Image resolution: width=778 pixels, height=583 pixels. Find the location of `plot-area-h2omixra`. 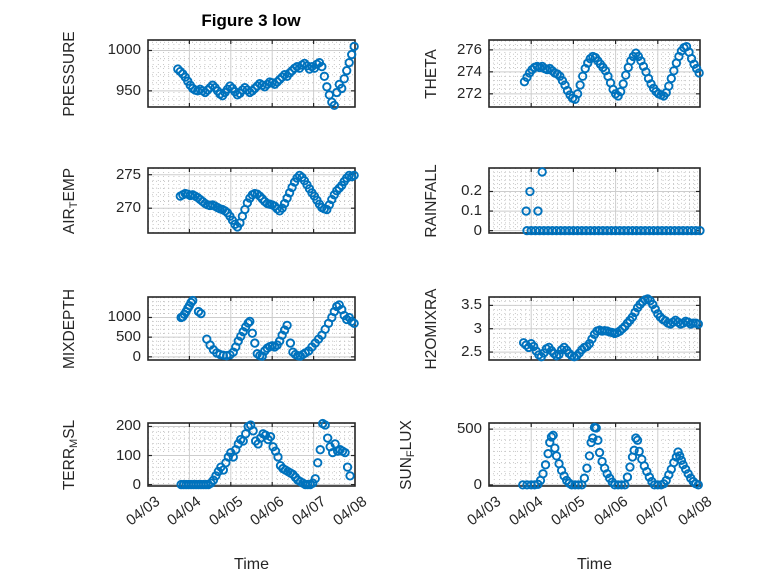

plot-area-h2omixra is located at coordinates (595, 328).